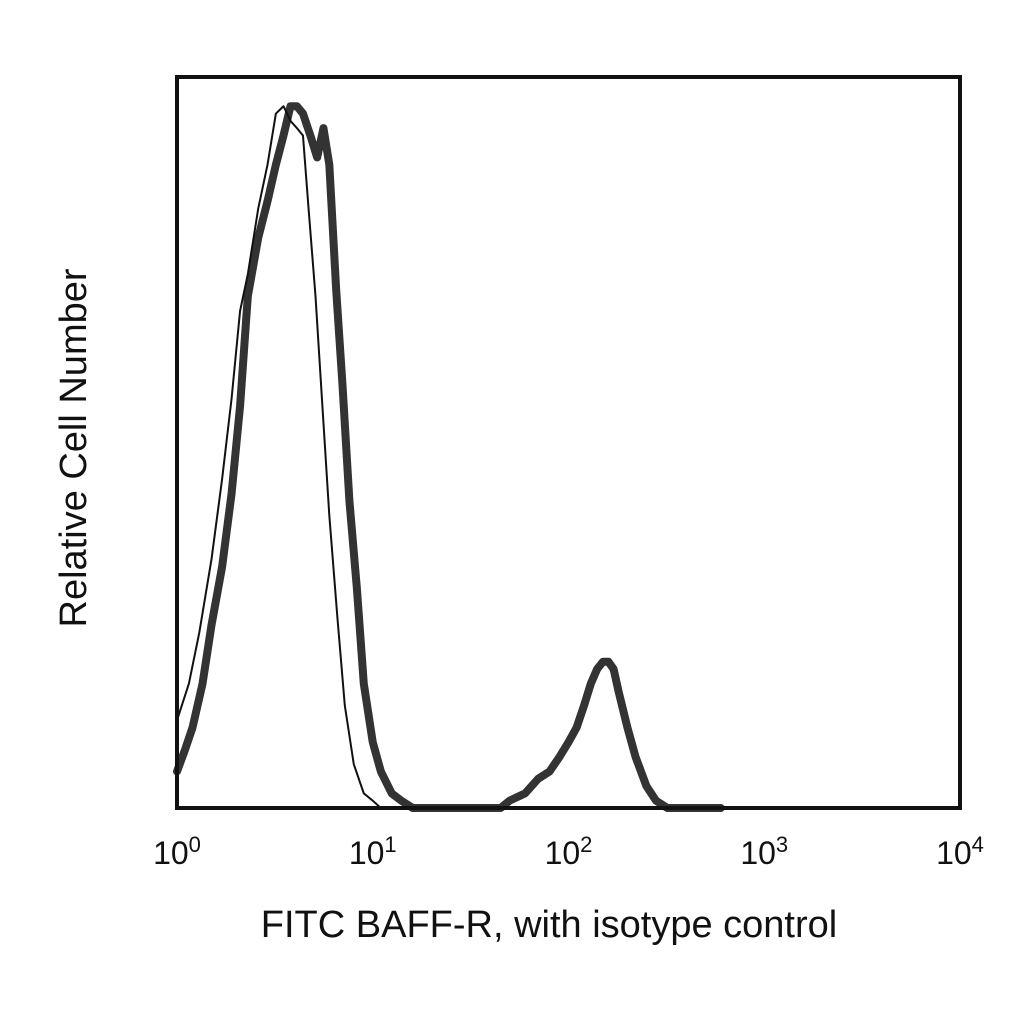 The image size is (1024, 1024). I want to click on y-axis-label: Relative Cell Number, so click(74, 447).